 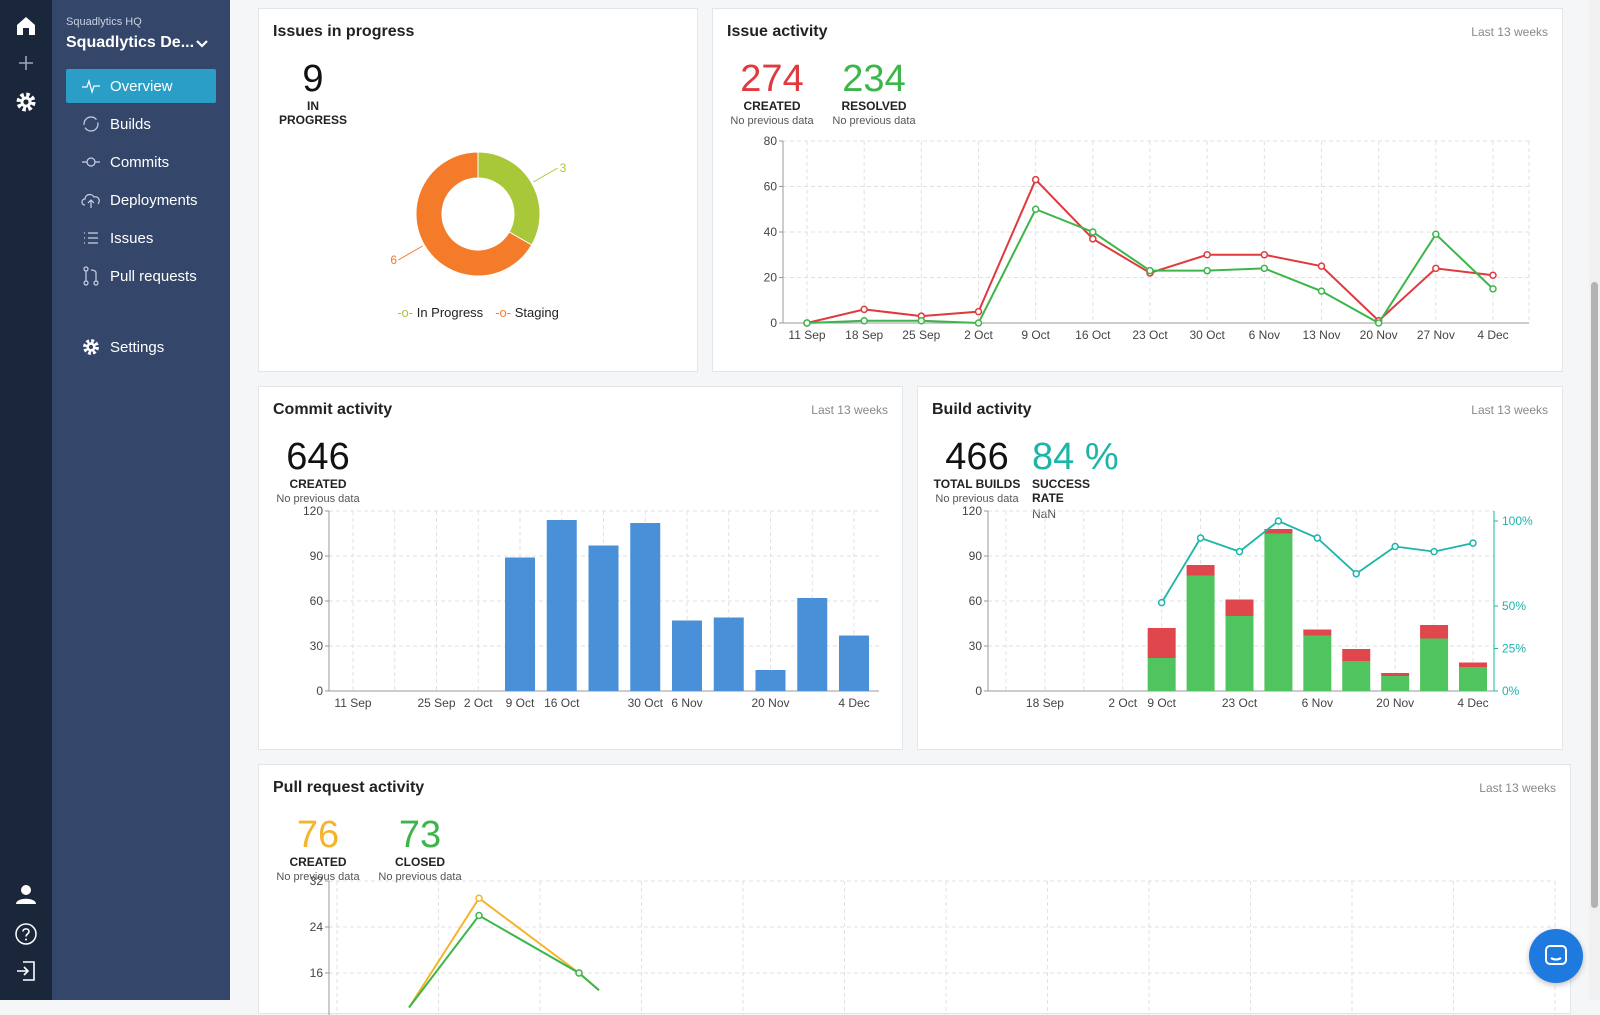 What do you see at coordinates (141, 238) in the screenshot?
I see `sidebar-item-issues: Issues` at bounding box center [141, 238].